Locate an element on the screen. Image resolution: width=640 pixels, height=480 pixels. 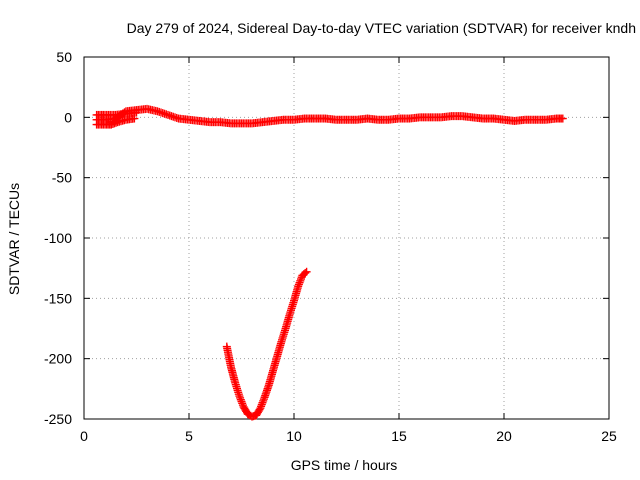
y-tick-label: -100 is located at coordinates (58, 238).